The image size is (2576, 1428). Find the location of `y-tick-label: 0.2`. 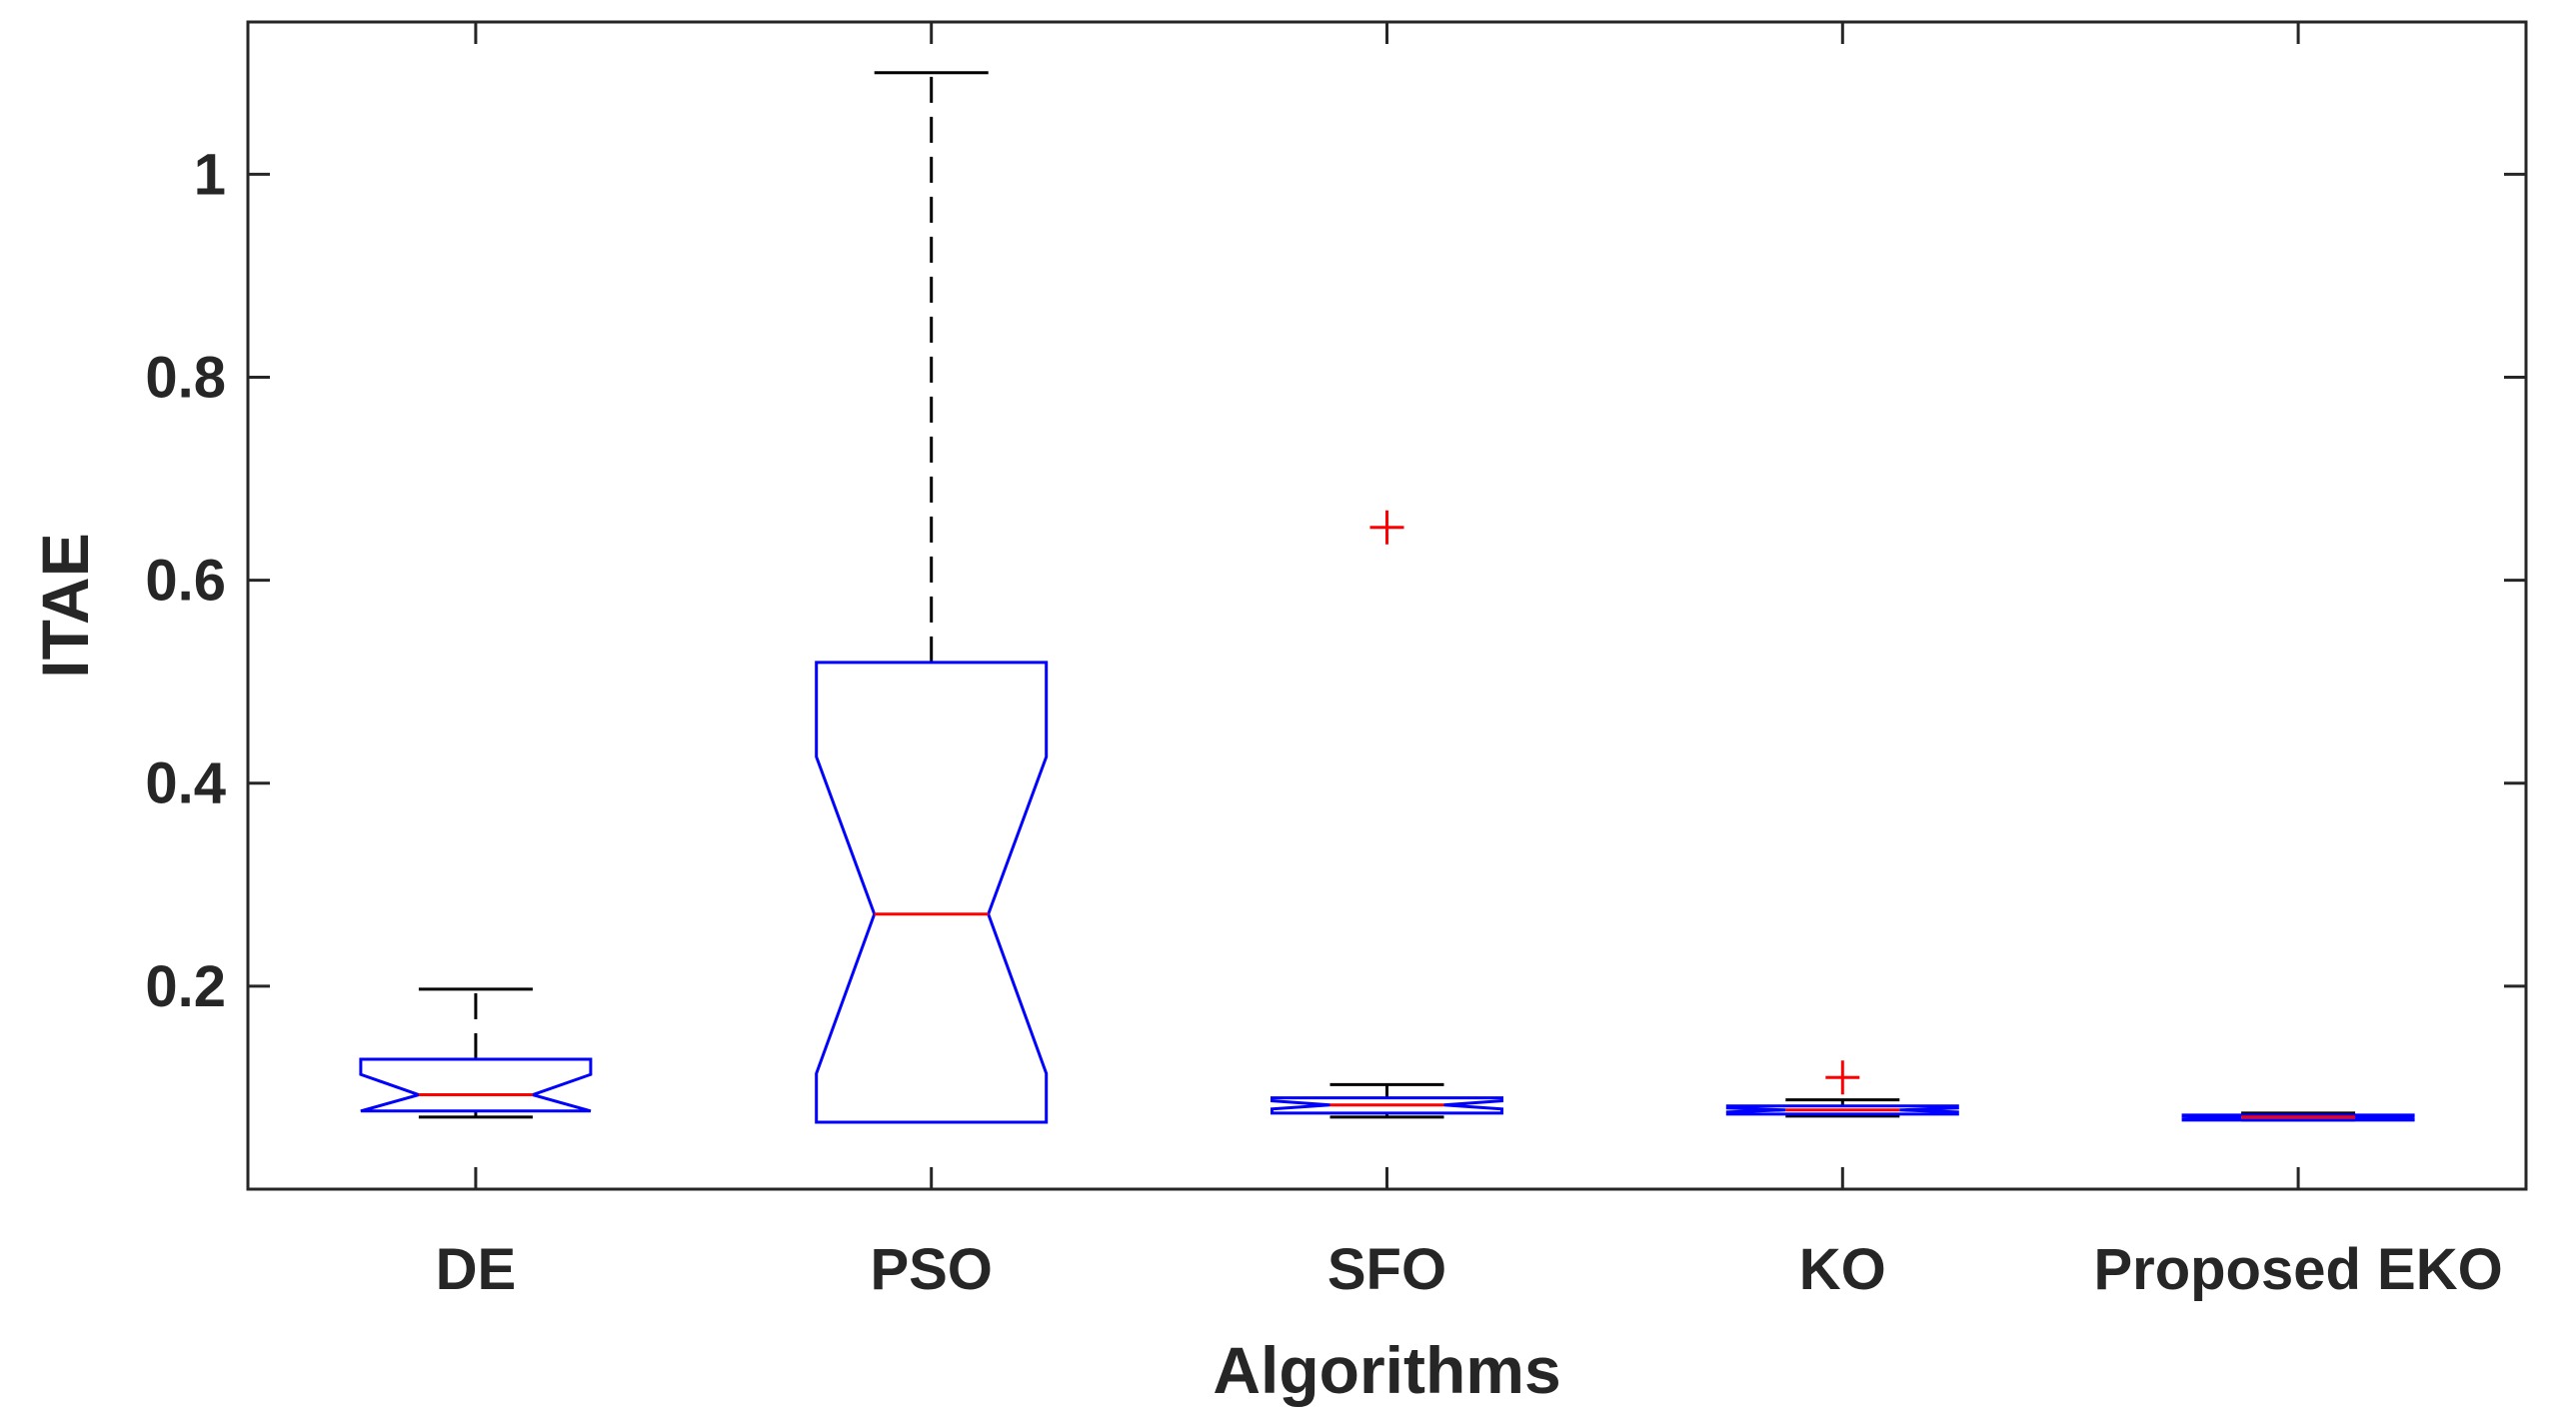

y-tick-label: 0.2 is located at coordinates (186, 986).